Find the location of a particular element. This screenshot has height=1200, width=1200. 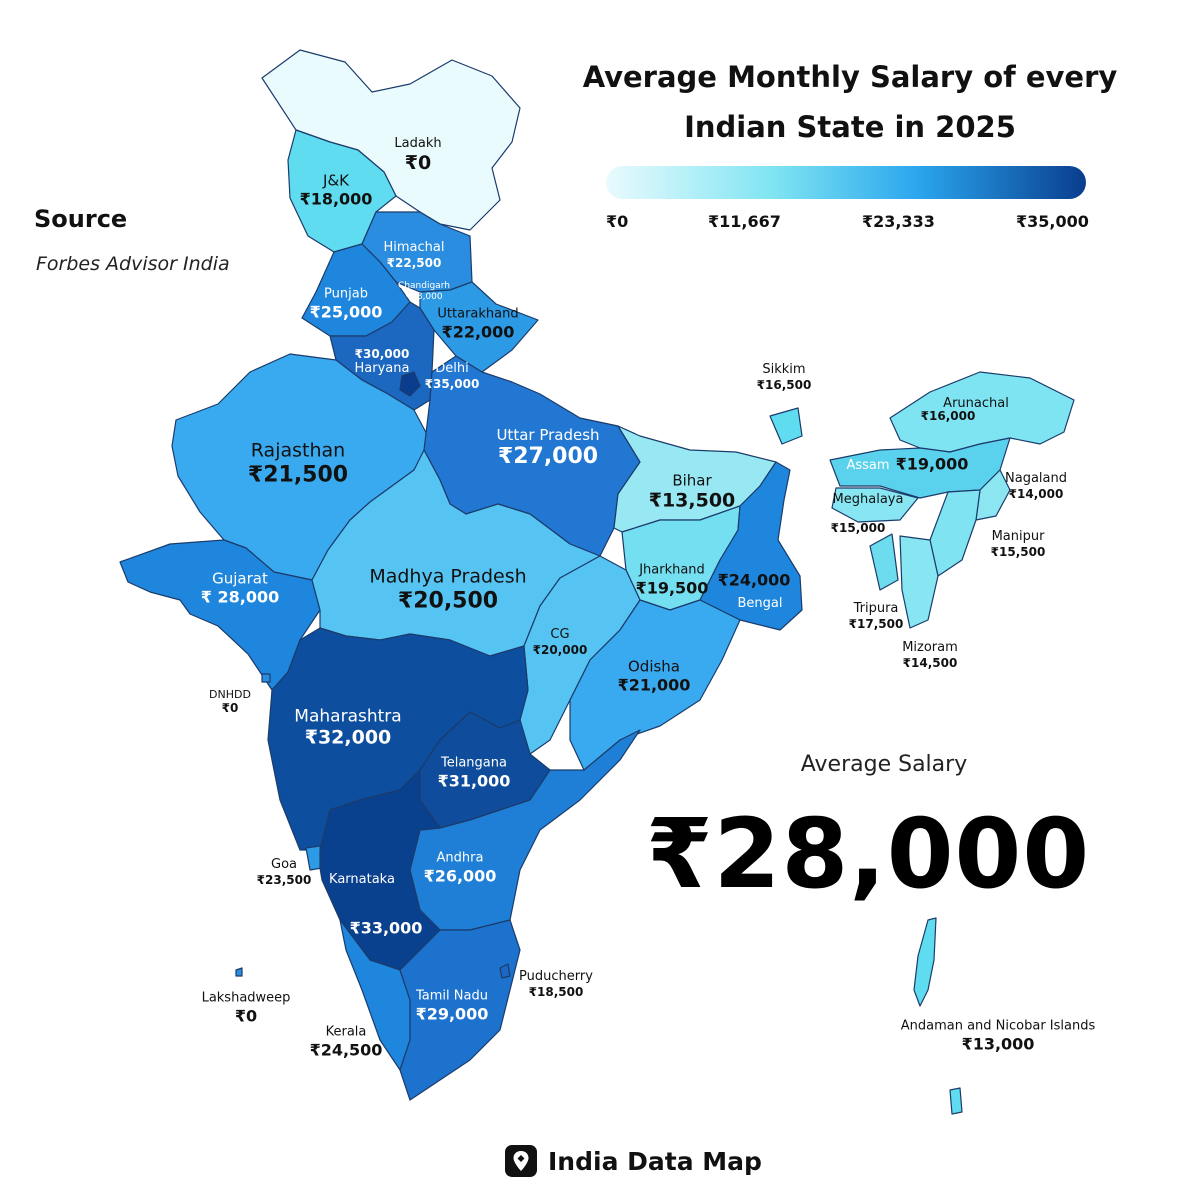

legend-color-bar is located at coordinates (846, 182).